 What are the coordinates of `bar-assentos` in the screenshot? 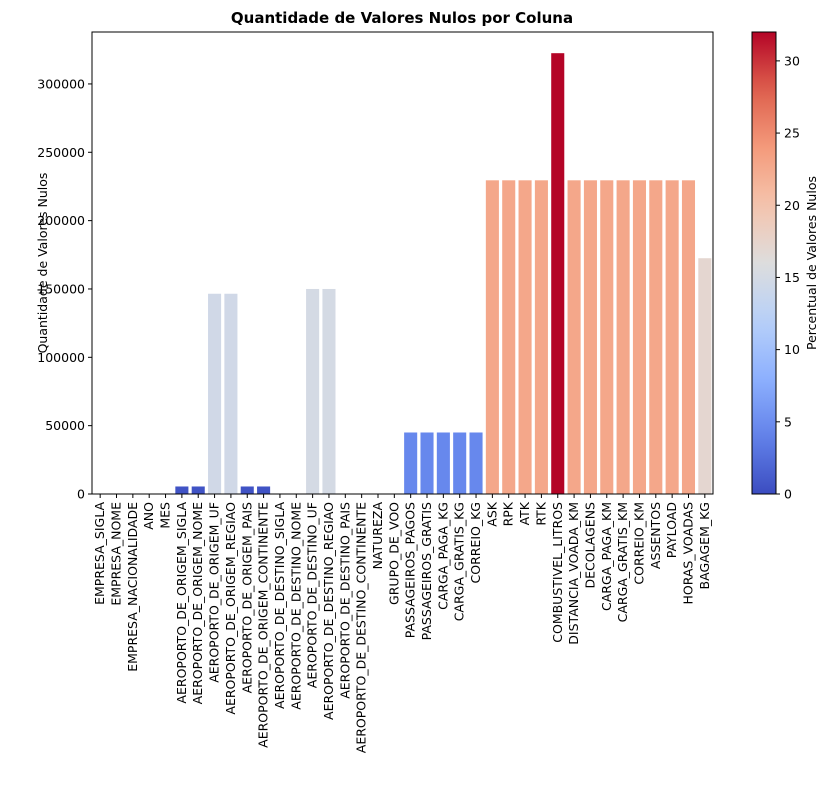 It's located at (656, 337).